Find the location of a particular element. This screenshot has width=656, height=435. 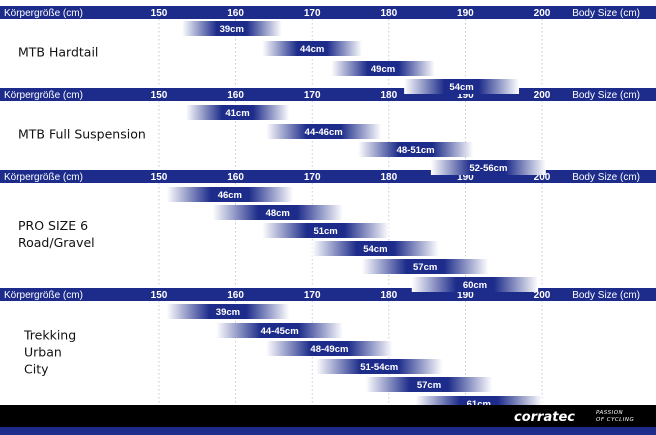

category-label: Road/Gravel is located at coordinates (56, 242).